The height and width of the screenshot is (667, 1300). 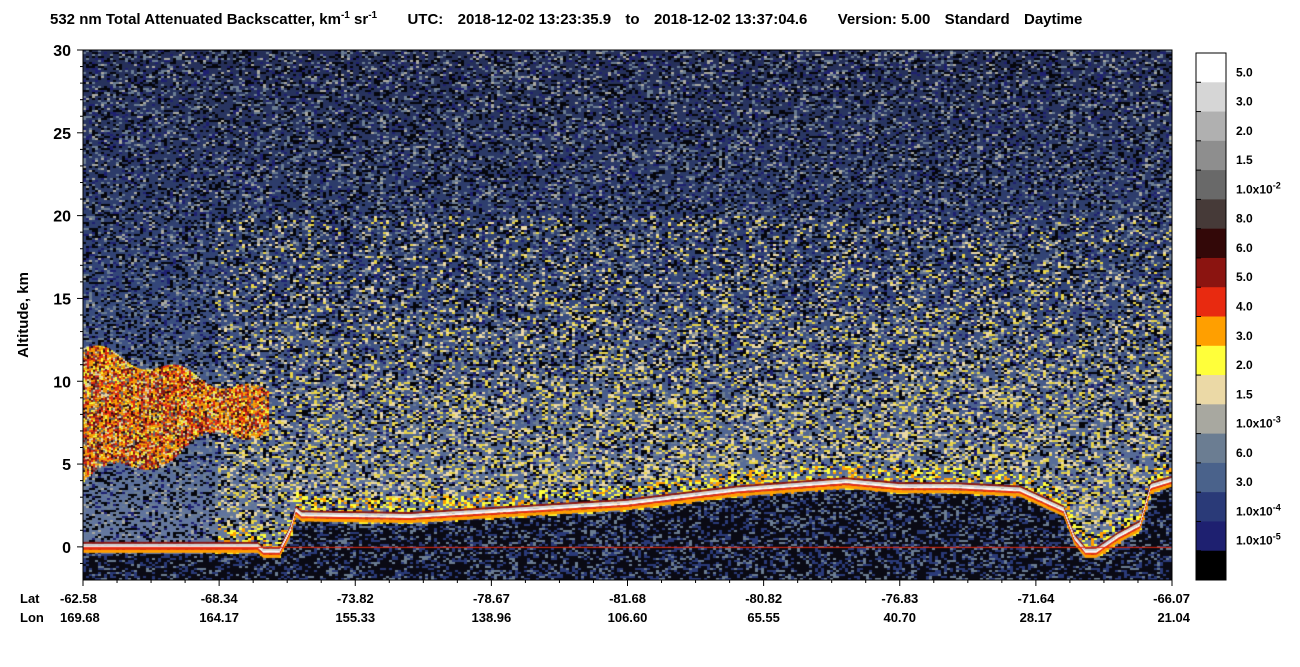 What do you see at coordinates (62, 51) in the screenshot?
I see `y-tick-label: 30` at bounding box center [62, 51].